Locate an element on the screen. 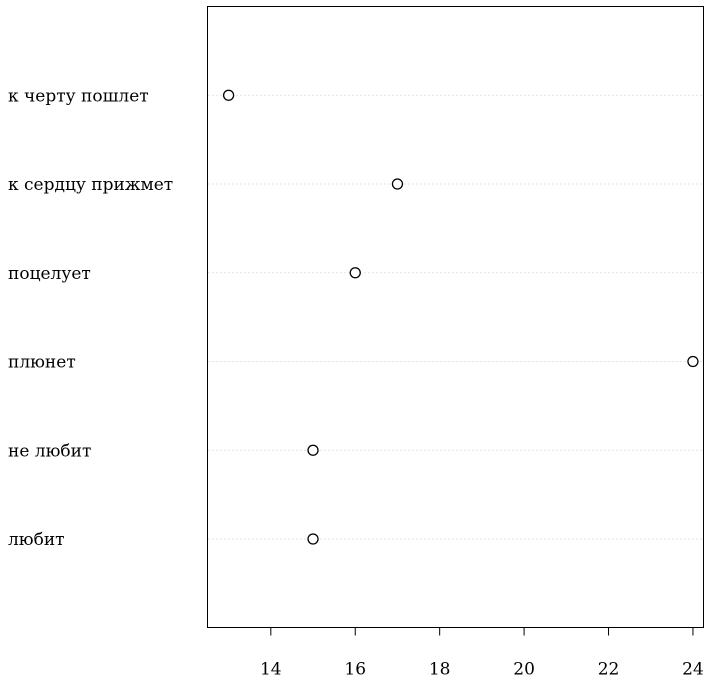 This screenshot has width=705, height=684. x-tick-label: 24 is located at coordinates (693, 670).